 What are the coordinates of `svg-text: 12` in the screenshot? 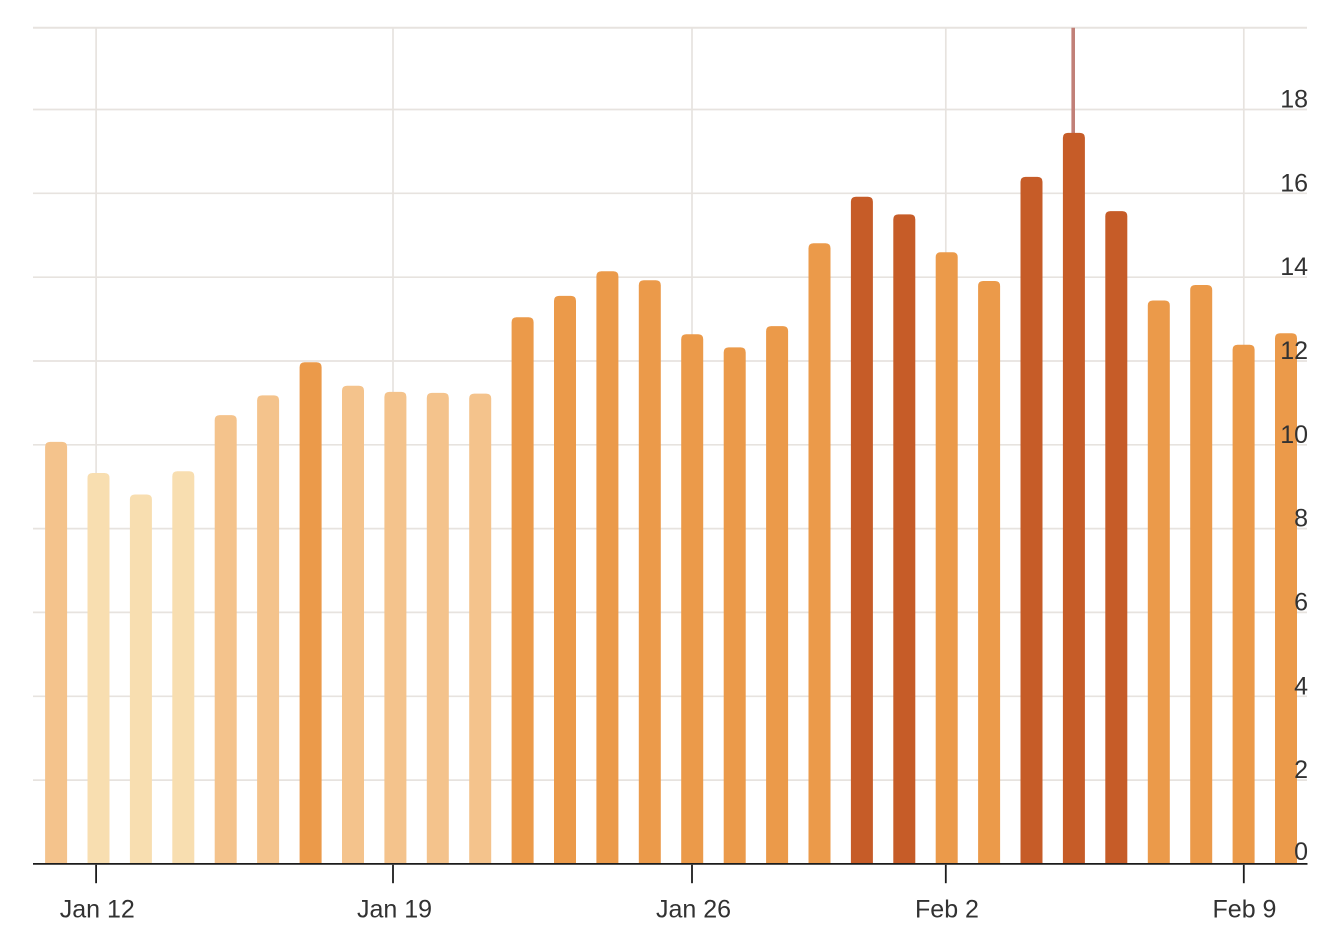 It's located at (1294, 351).